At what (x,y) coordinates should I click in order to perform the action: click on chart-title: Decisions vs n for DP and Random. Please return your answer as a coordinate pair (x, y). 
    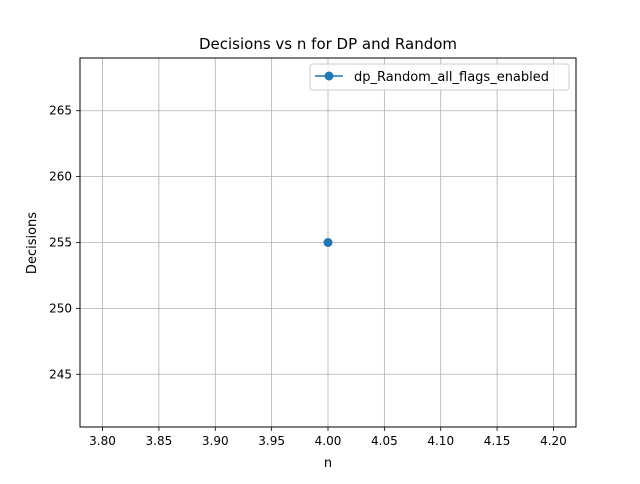
    Looking at the image, I should click on (328, 44).